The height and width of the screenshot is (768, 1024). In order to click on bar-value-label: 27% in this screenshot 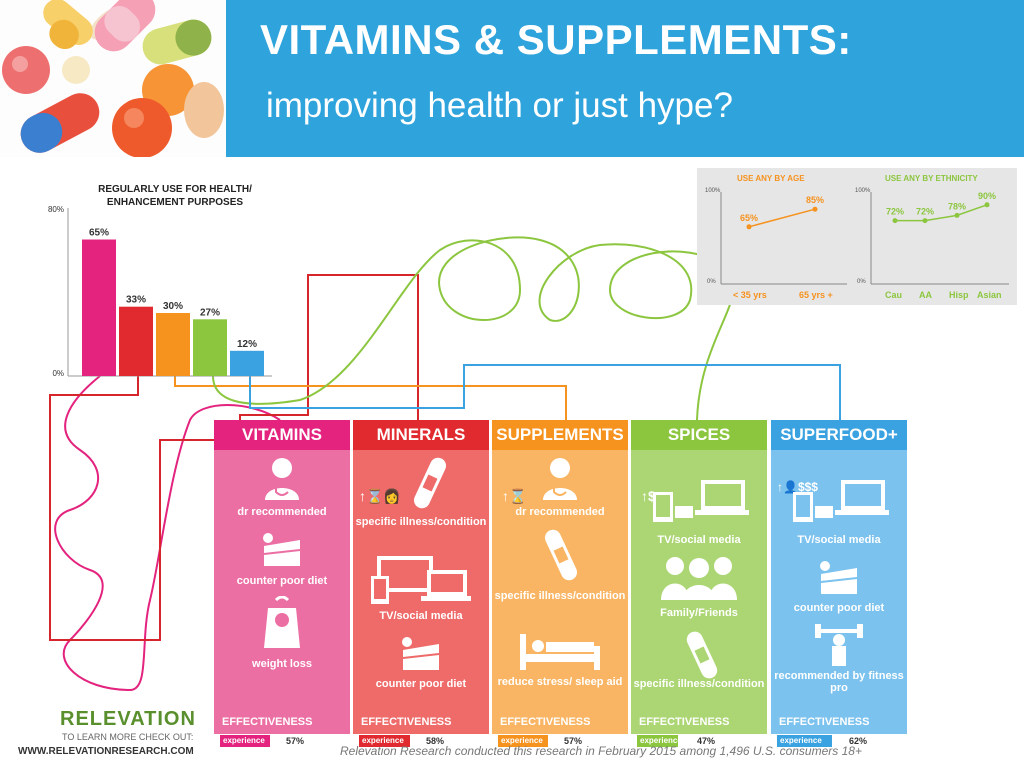, I will do `click(210, 312)`.